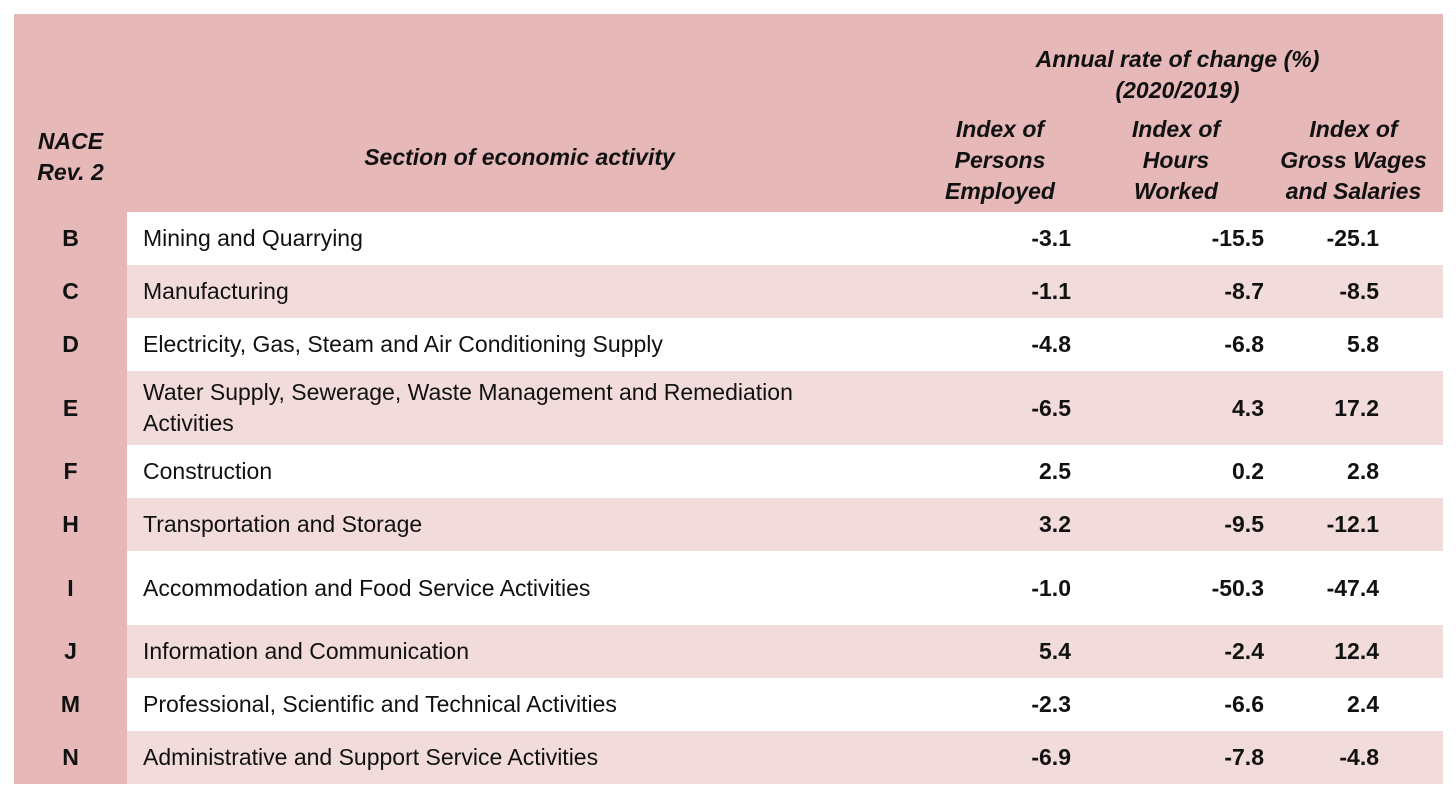  What do you see at coordinates (1000, 651) in the screenshot?
I see `persons-value-cell: 5.4` at bounding box center [1000, 651].